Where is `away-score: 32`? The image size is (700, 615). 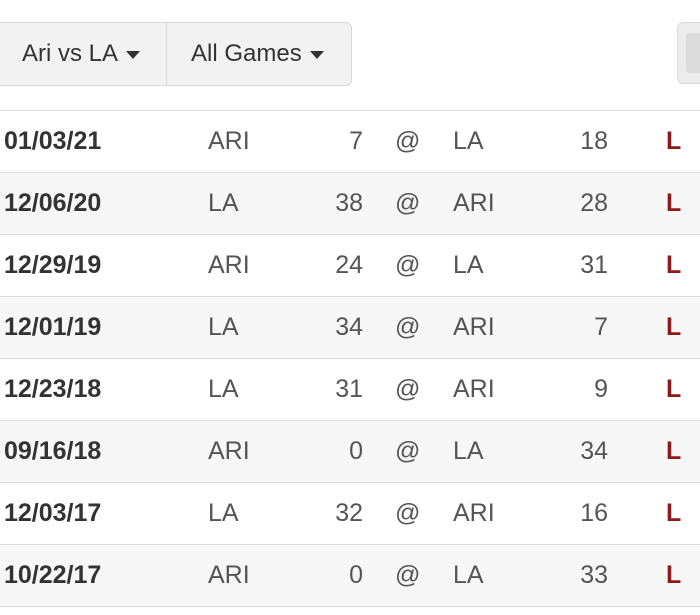 away-score: 32 is located at coordinates (349, 513).